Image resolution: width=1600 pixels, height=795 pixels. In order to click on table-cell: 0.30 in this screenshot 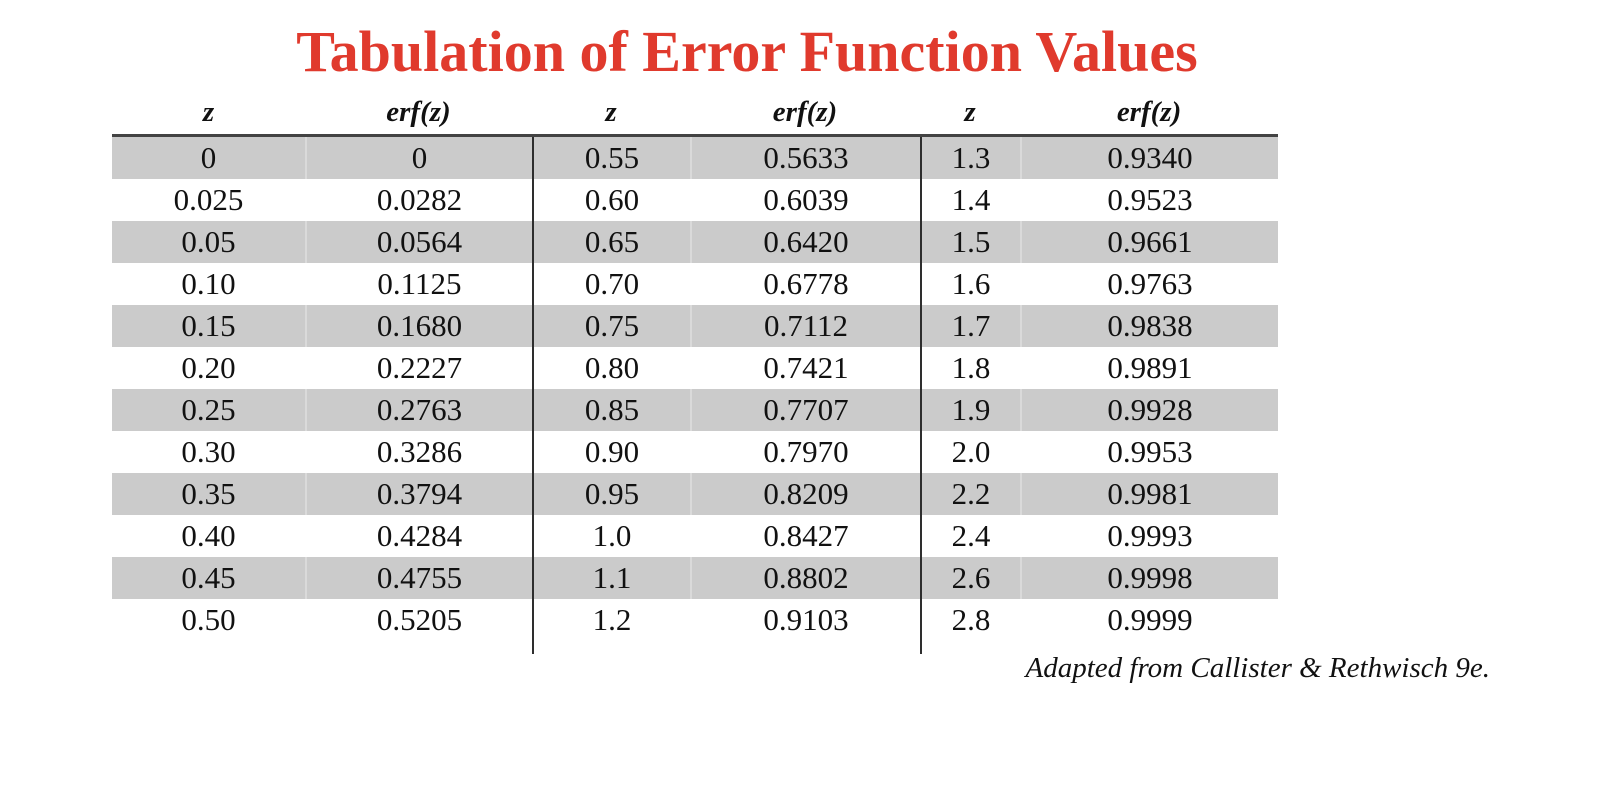, I will do `click(208, 452)`.